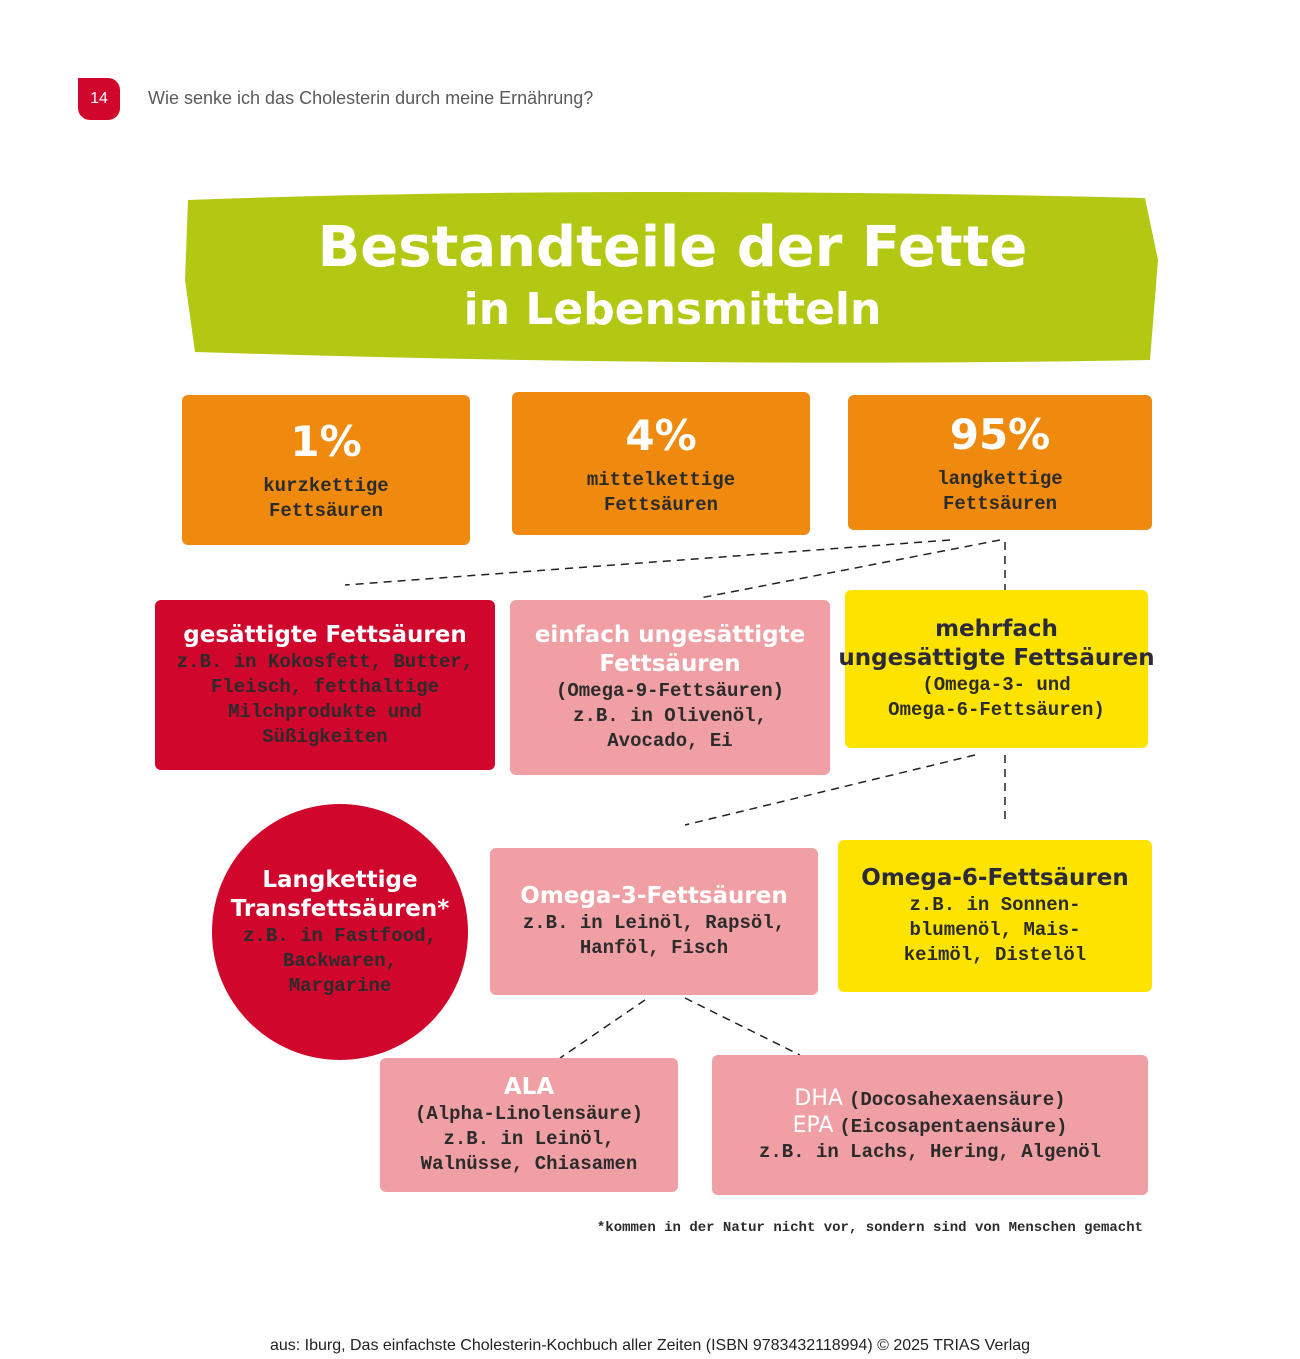  I want to click on box-text: Milchprodukte und, so click(325, 711).